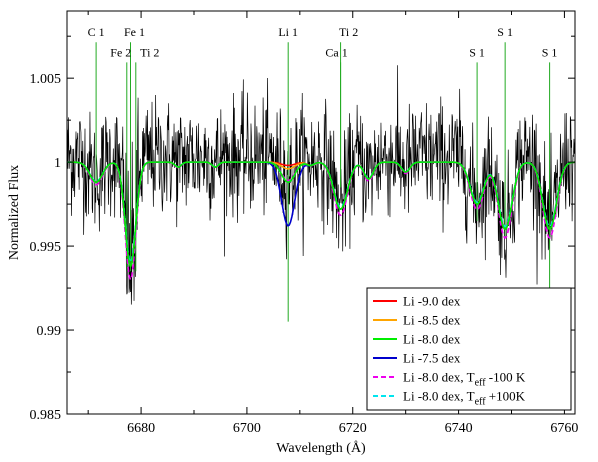 Image resolution: width=598 pixels, height=462 pixels. What do you see at coordinates (348, 32) in the screenshot?
I see `line-marker-label-5: Ti 2` at bounding box center [348, 32].